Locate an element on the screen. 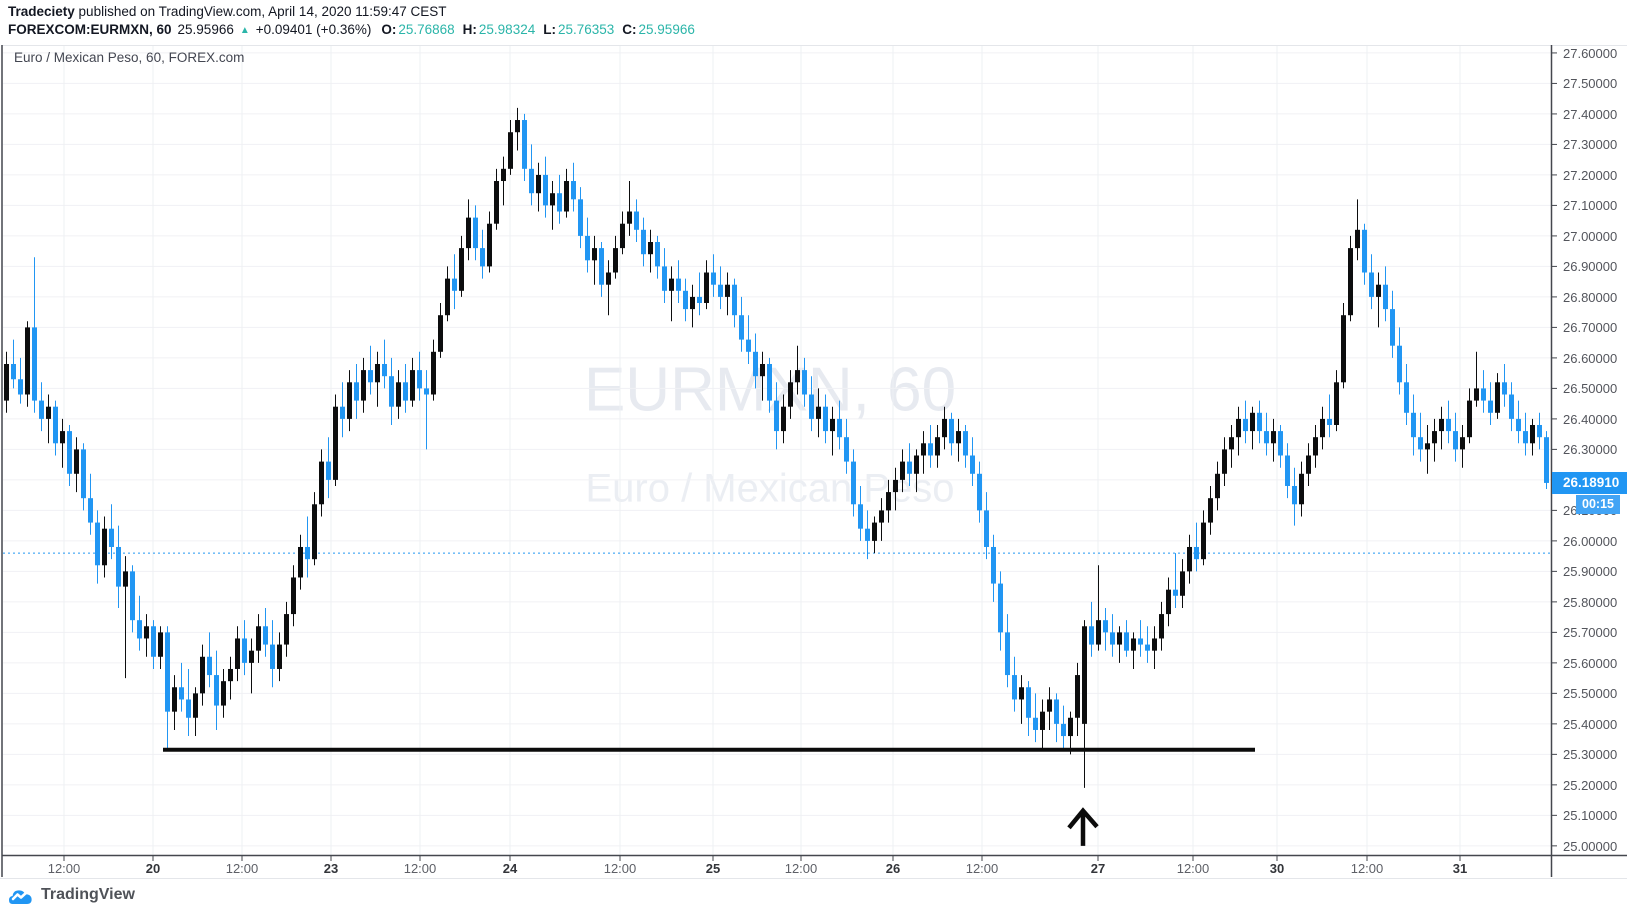  breakout-arrow-annotation is located at coordinates (1083, 826).